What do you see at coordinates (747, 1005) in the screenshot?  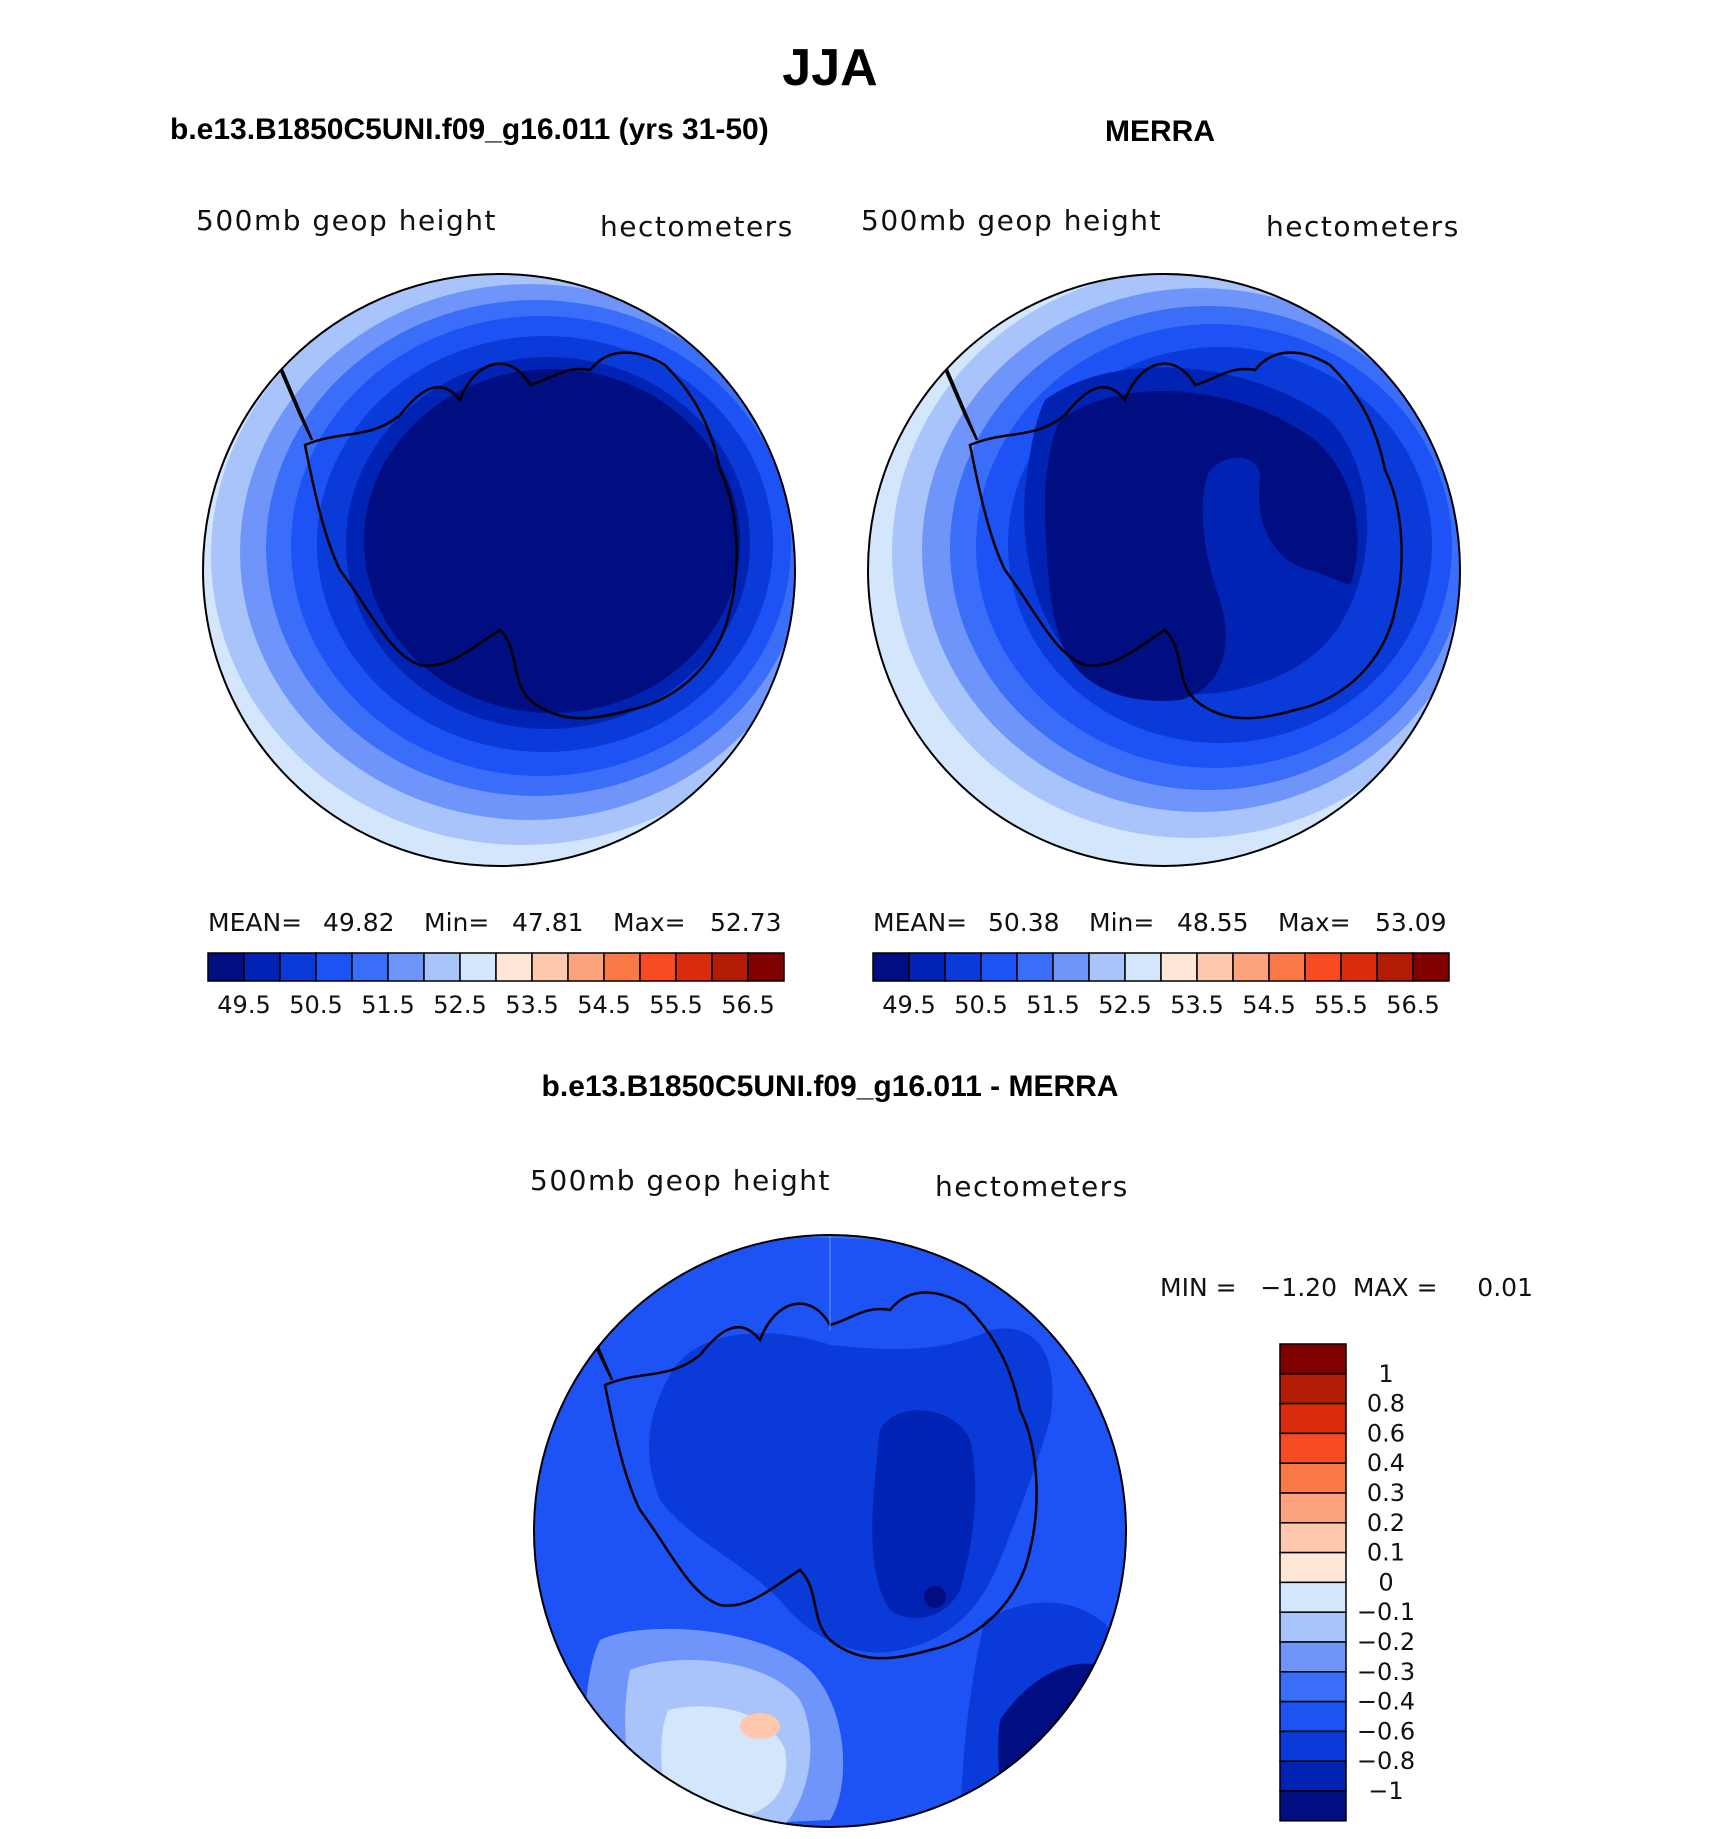 I see `colorbar-tick-label: 56.5` at bounding box center [747, 1005].